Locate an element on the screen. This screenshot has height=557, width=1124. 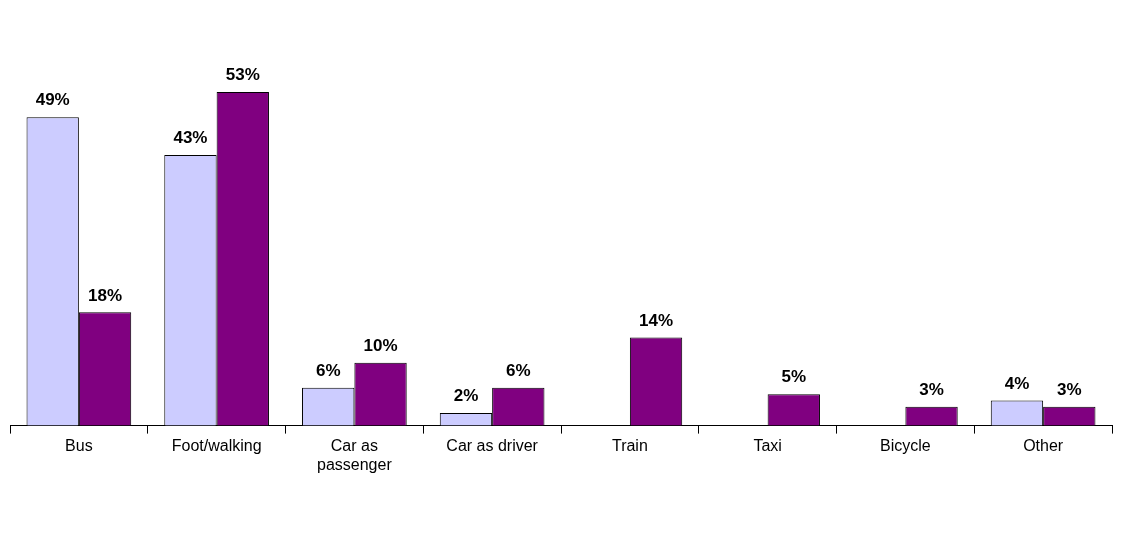
x-tick-label: Foot/walking is located at coordinates (216, 445).